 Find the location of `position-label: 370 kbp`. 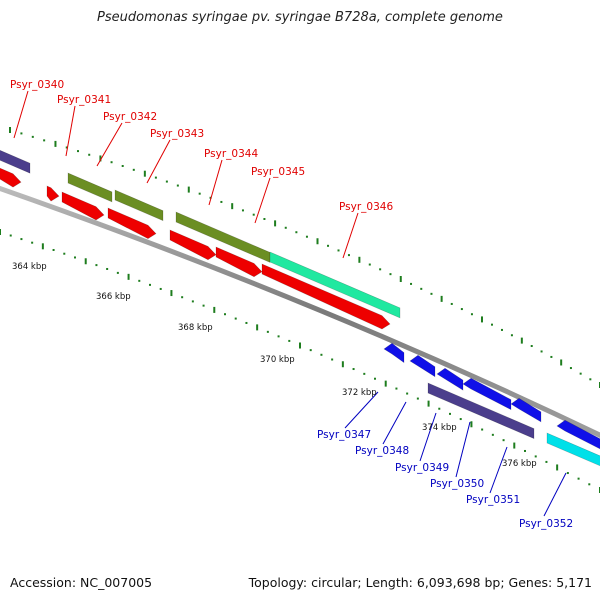

position-label: 370 kbp is located at coordinates (277, 360).